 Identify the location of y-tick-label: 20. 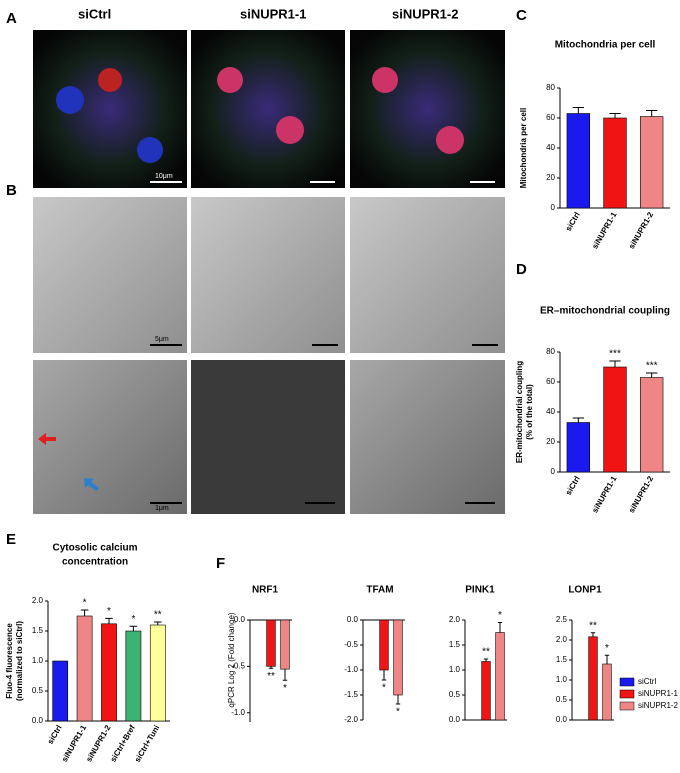
(550, 177).